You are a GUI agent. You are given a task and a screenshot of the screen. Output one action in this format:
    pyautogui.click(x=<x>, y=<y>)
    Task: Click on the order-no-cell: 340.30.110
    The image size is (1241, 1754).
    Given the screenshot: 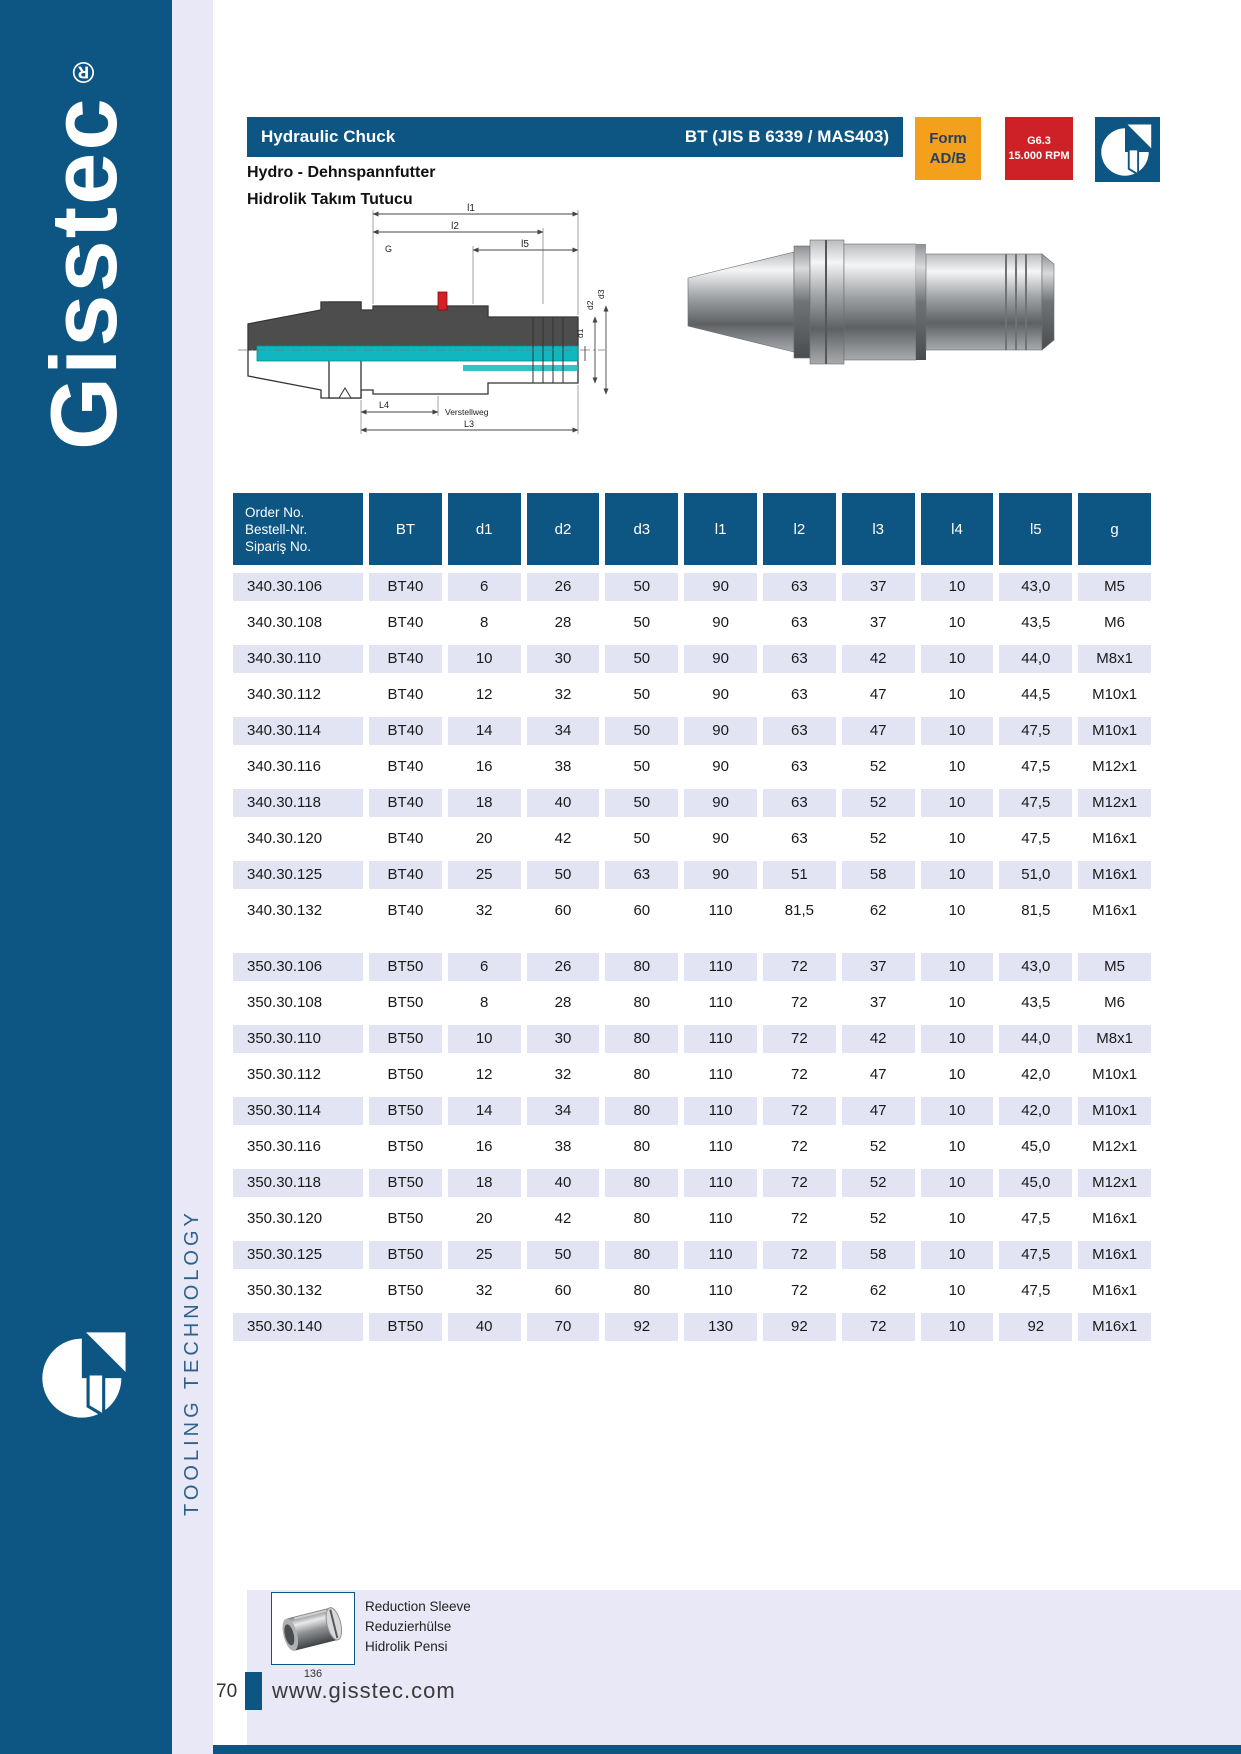 What is the action you would take?
    pyautogui.click(x=298, y=659)
    